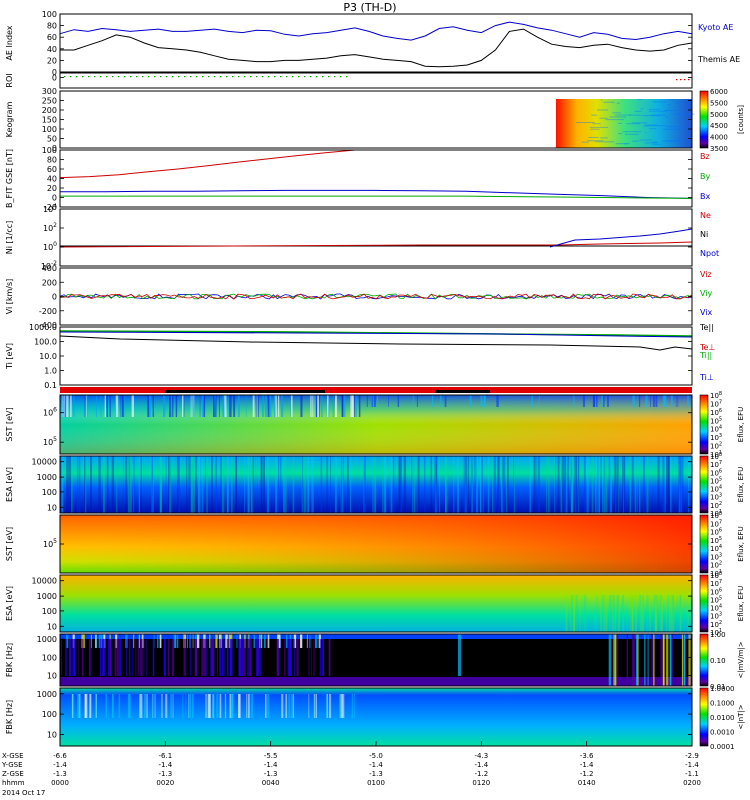 Image resolution: width=750 pixels, height=800 pixels. I want to click on esa-e-frame, so click(376, 484).